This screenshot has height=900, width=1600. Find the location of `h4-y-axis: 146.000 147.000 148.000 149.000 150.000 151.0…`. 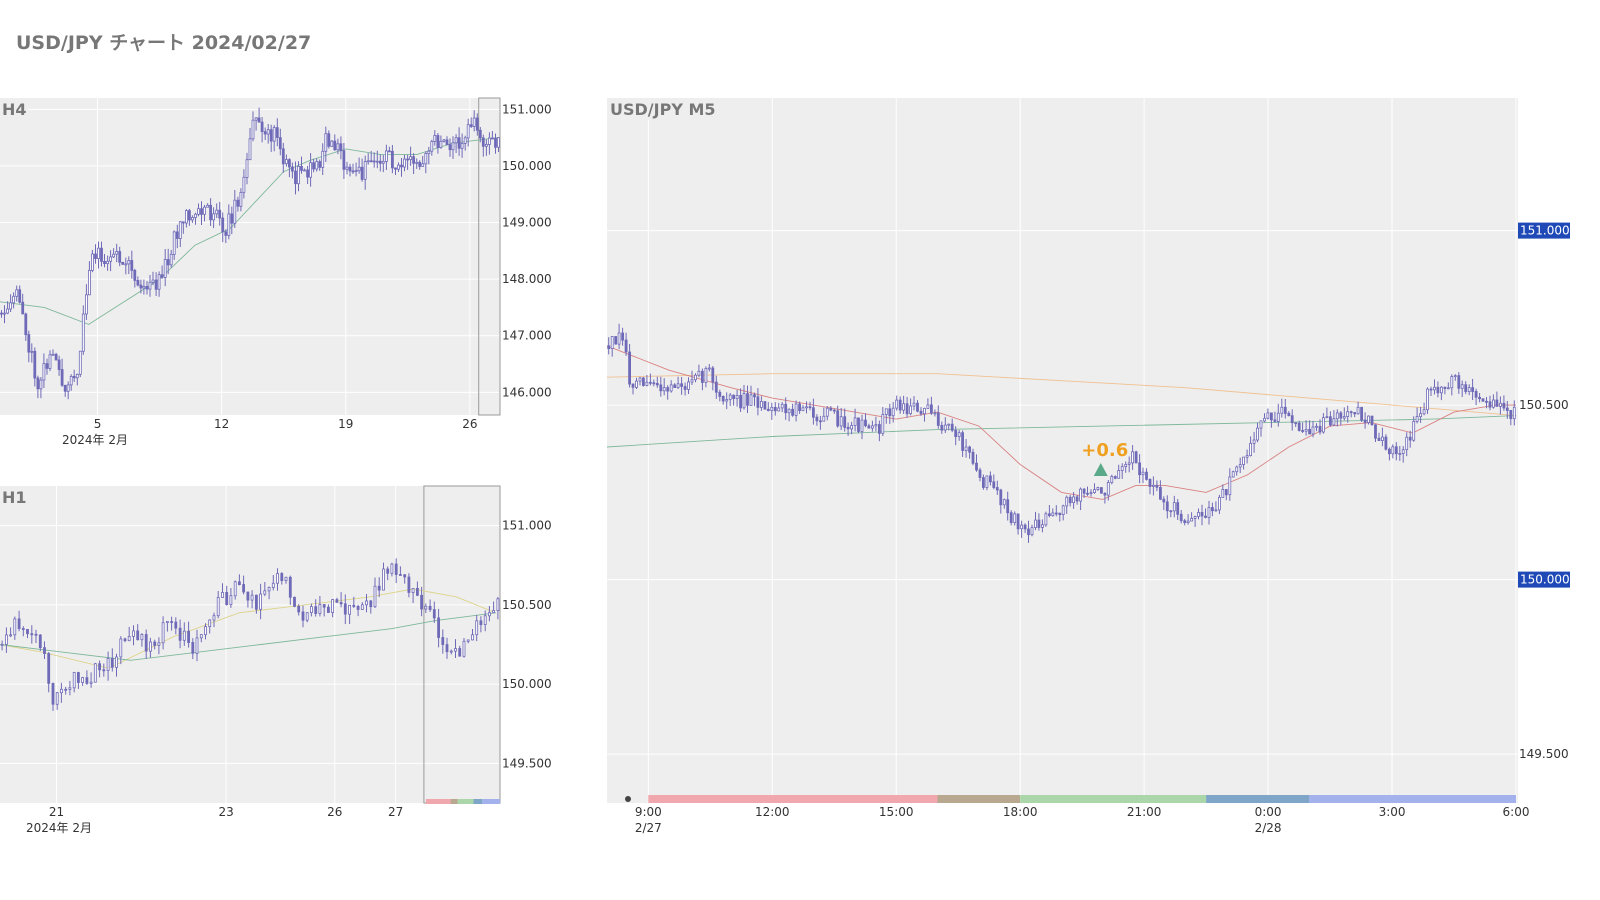

h4-y-axis: 146.000 147.000 148.000 149.000 150.000 151.0… is located at coordinates (527, 250).